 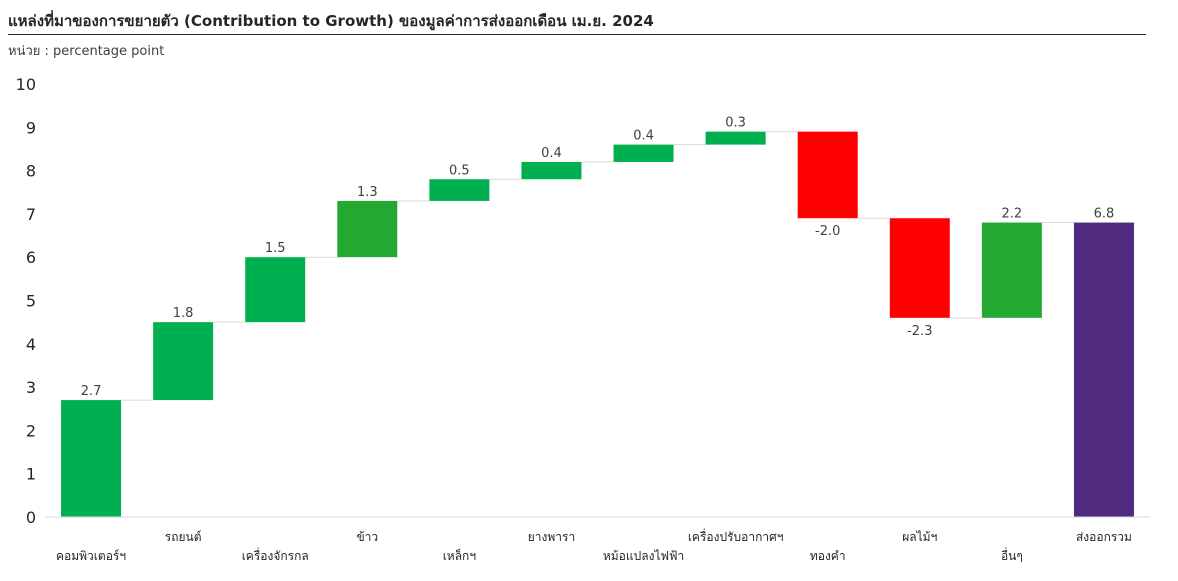 I want to click on data-label: 2.2, so click(x=1012, y=214).